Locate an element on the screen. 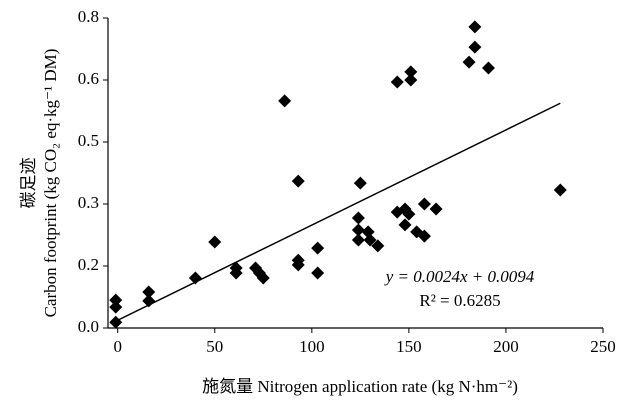 This screenshot has width=630, height=407. y-tick-label: 0.6 is located at coordinates (88, 78).